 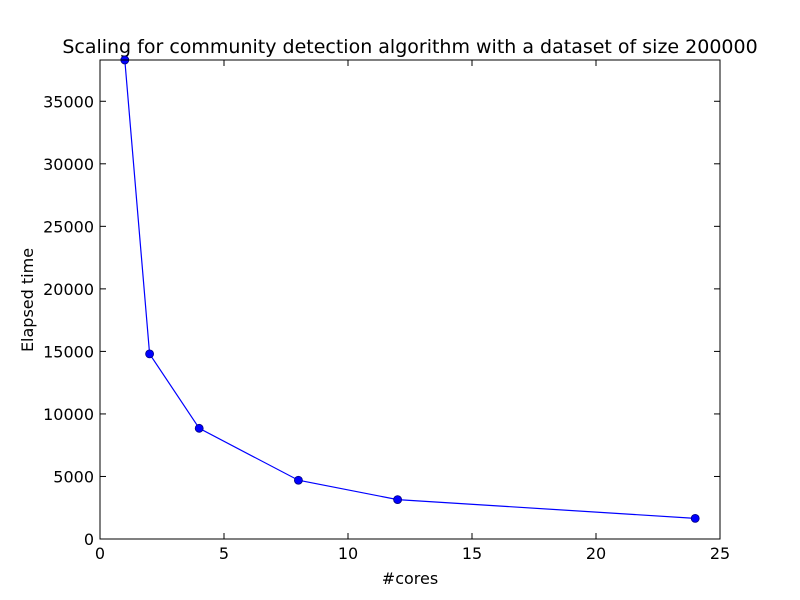 What do you see at coordinates (27, 300) in the screenshot?
I see `y-axis-label: Elapsed time` at bounding box center [27, 300].